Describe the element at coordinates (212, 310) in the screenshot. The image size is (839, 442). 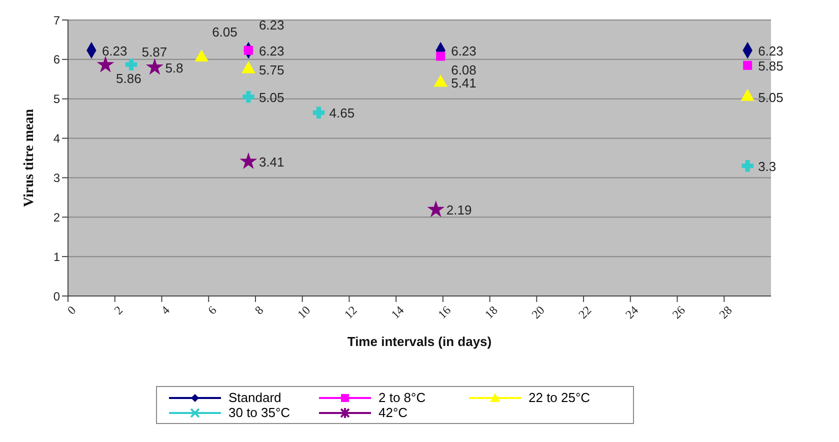
I see `x-tick-label: 6` at that location.